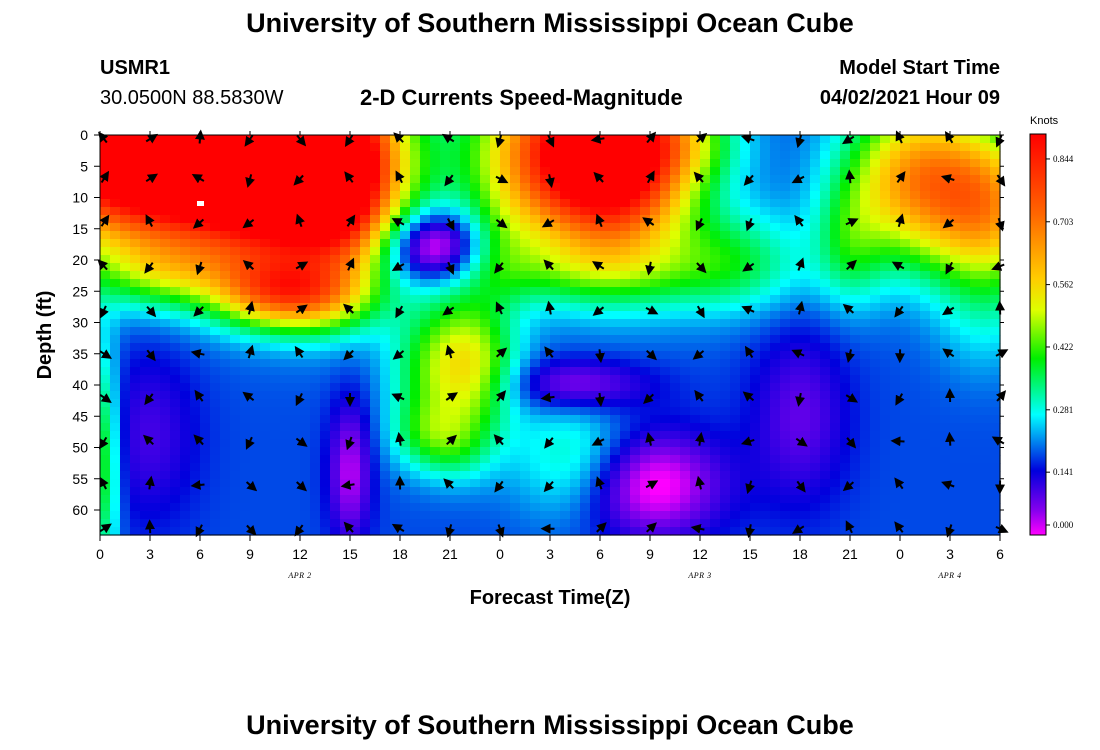  Describe the element at coordinates (100, 554) in the screenshot. I see `x-tick-label: 0` at that location.